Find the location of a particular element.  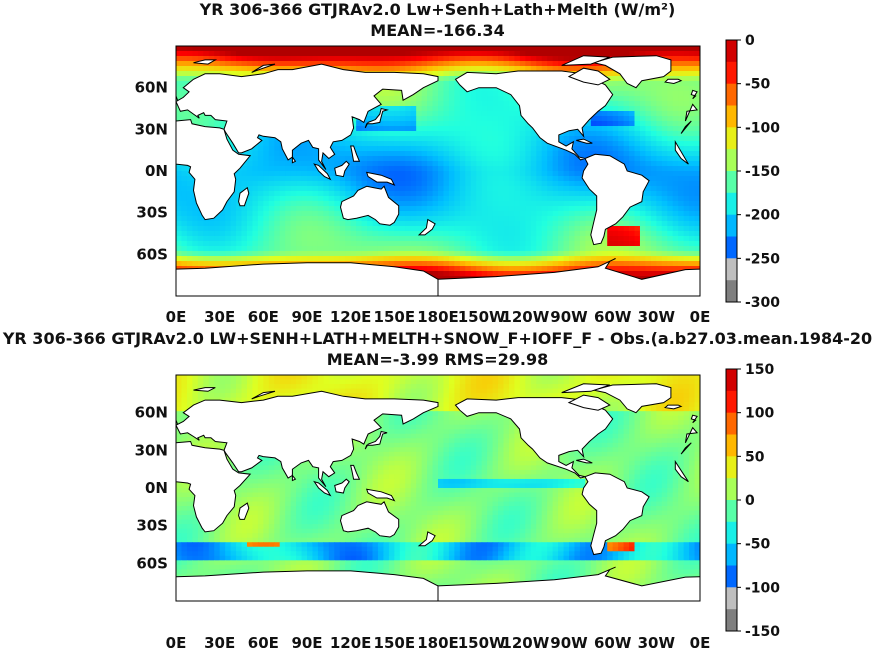

y-tick-label: 60N is located at coordinates (151, 88).